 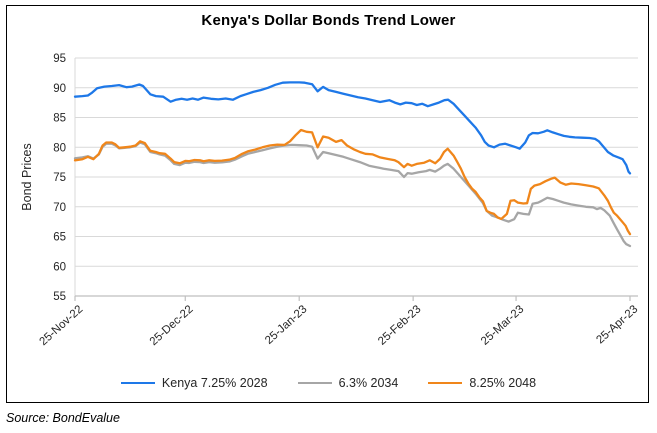 What do you see at coordinates (368, 383) in the screenshot?
I see `legend-label: 6.3% 2034` at bounding box center [368, 383].